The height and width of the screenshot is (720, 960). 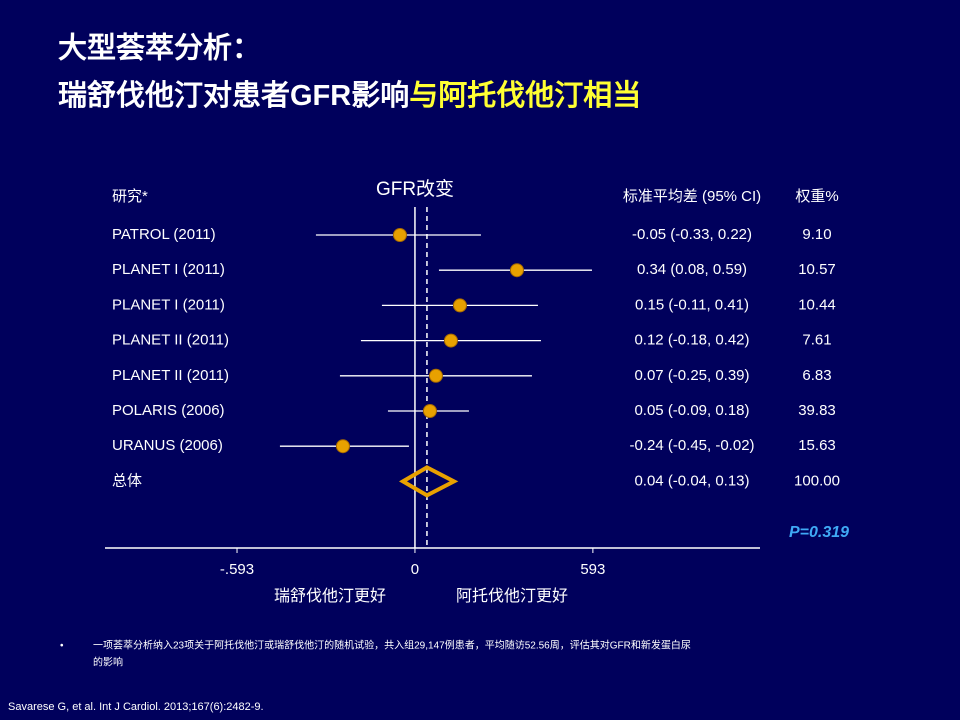 What do you see at coordinates (692, 234) in the screenshot?
I see `ci-label: -0.05 (-0.33, 0.22)` at bounding box center [692, 234].